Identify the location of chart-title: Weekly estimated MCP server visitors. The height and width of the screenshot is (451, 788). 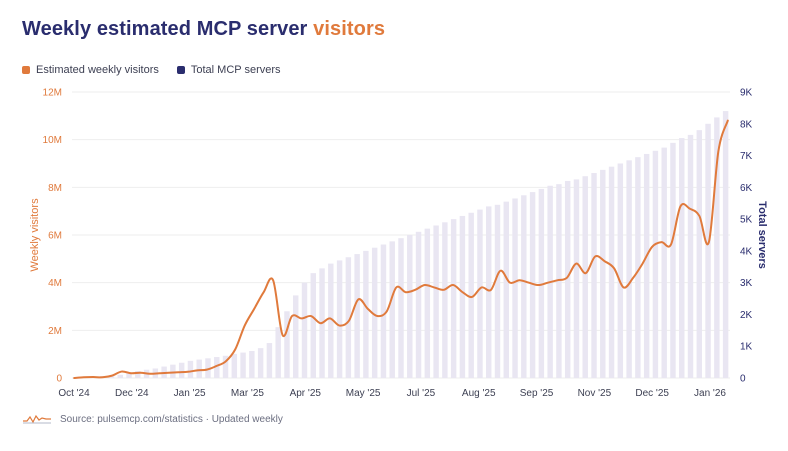
(203, 29).